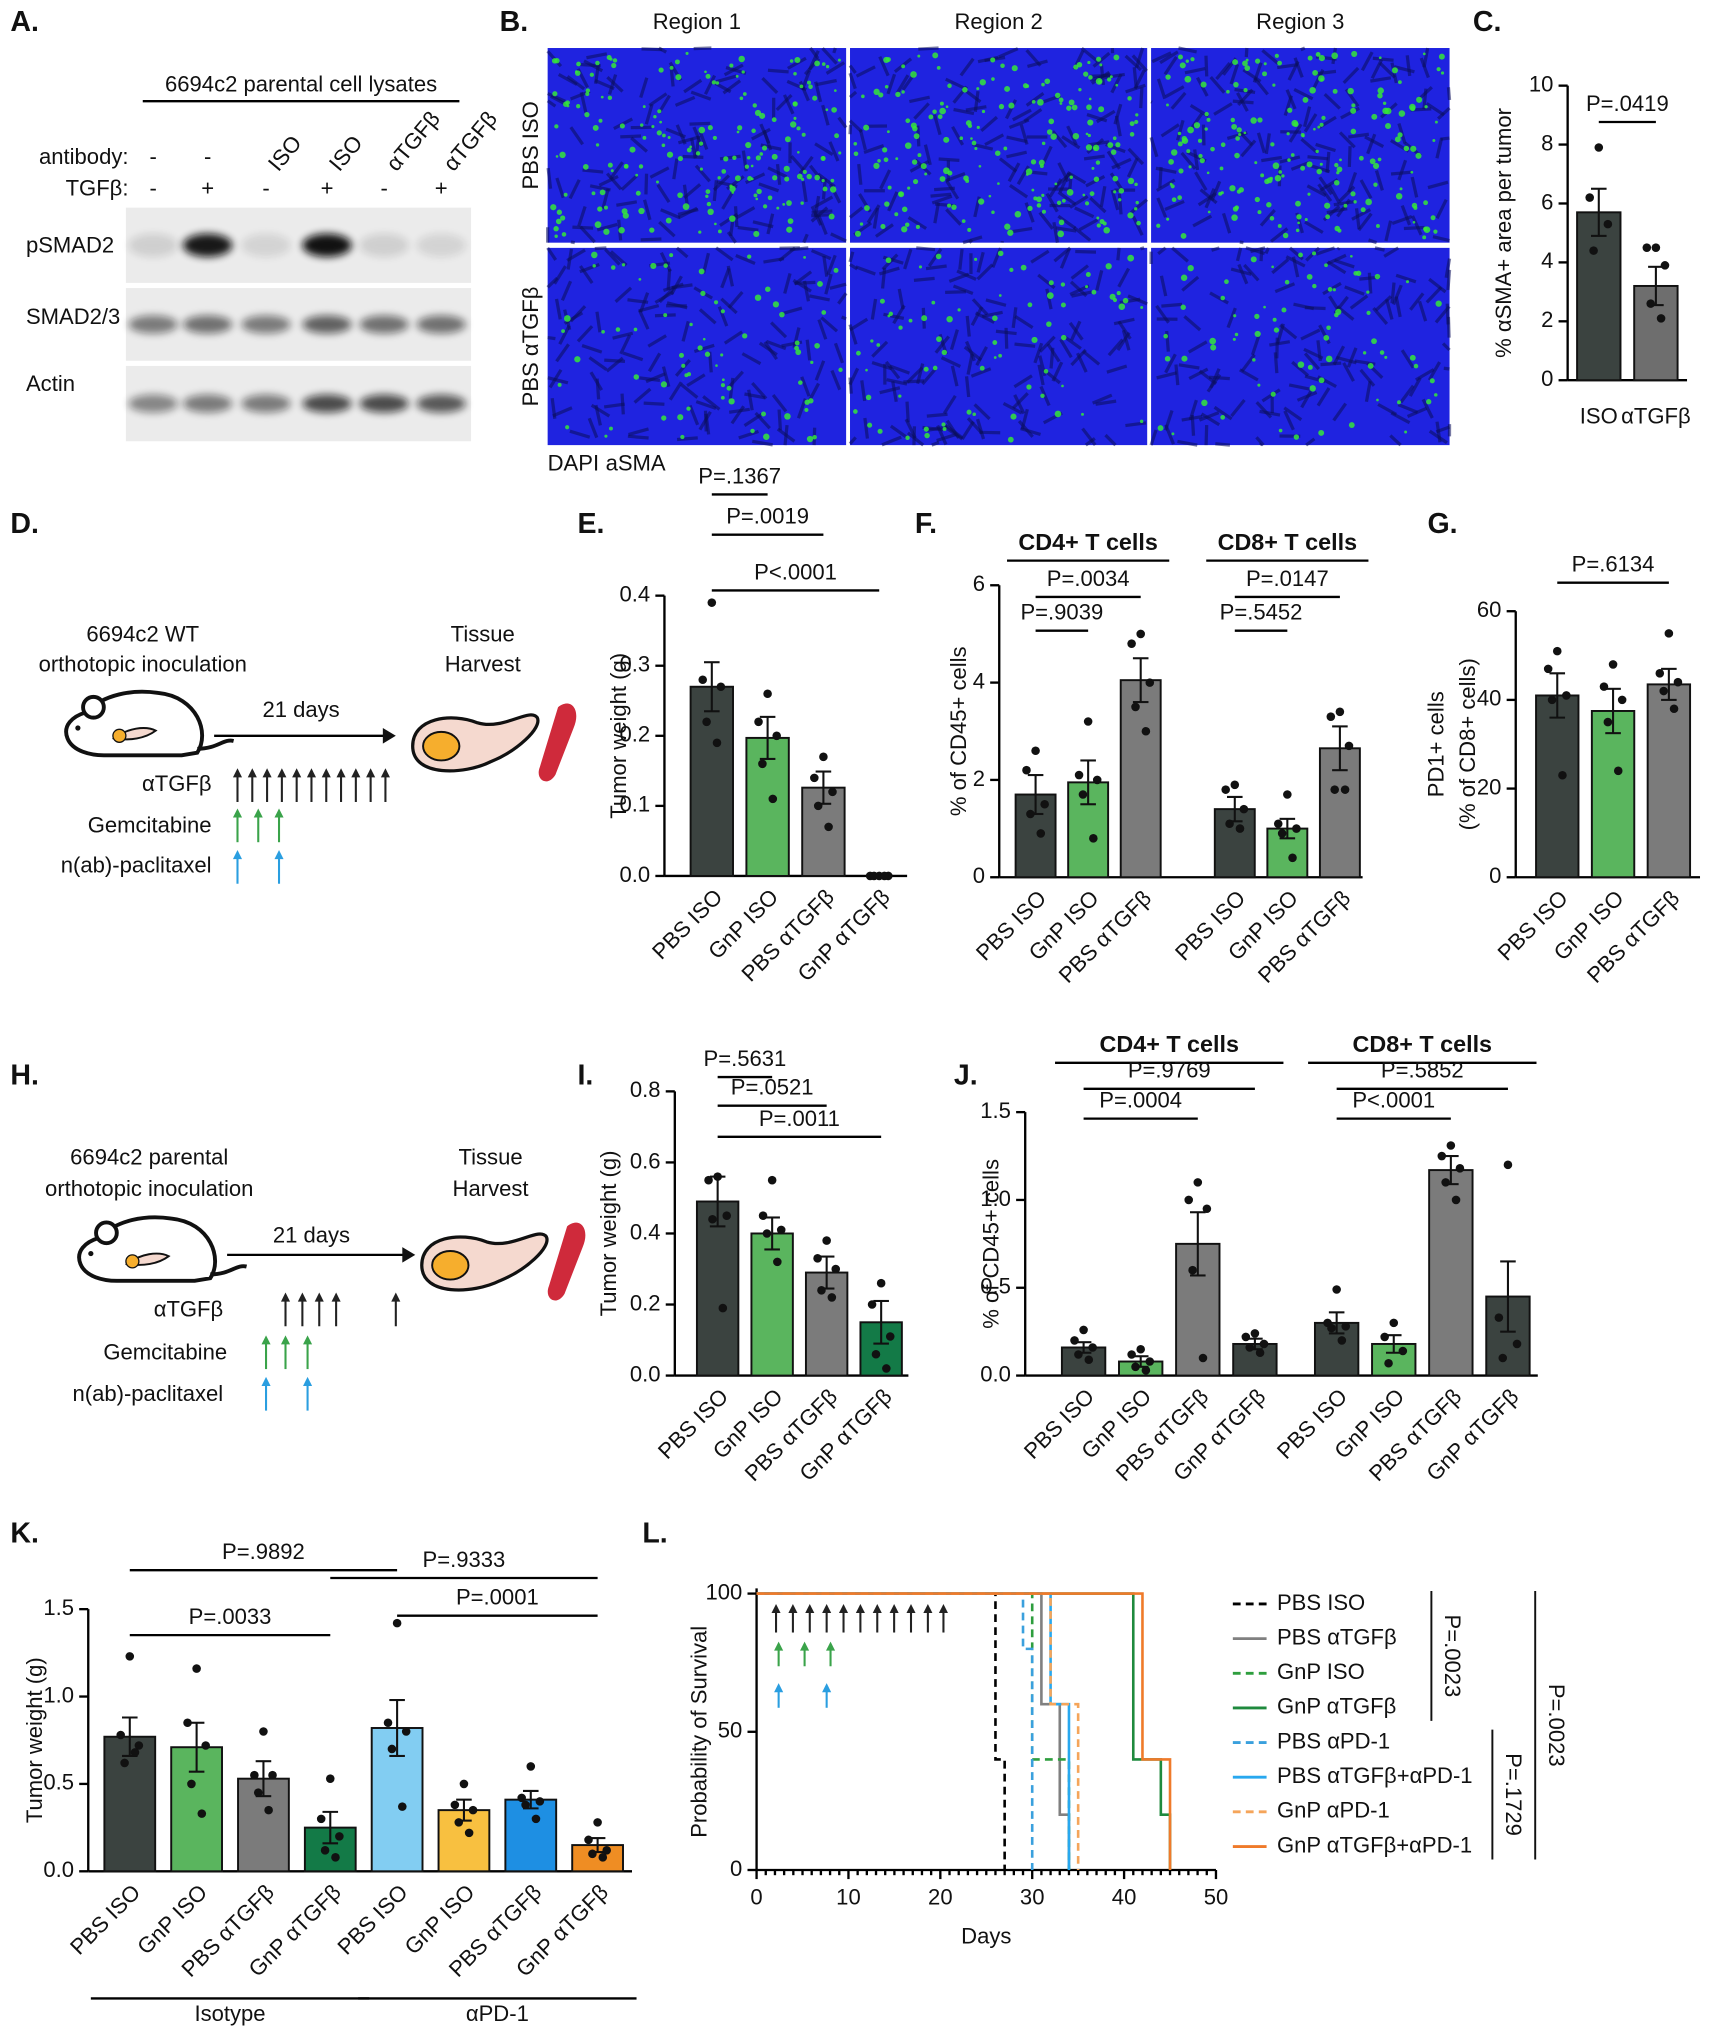 The image size is (1713, 2040). What do you see at coordinates (1321, 1602) in the screenshot?
I see `legend-label: PBS ISO` at bounding box center [1321, 1602].